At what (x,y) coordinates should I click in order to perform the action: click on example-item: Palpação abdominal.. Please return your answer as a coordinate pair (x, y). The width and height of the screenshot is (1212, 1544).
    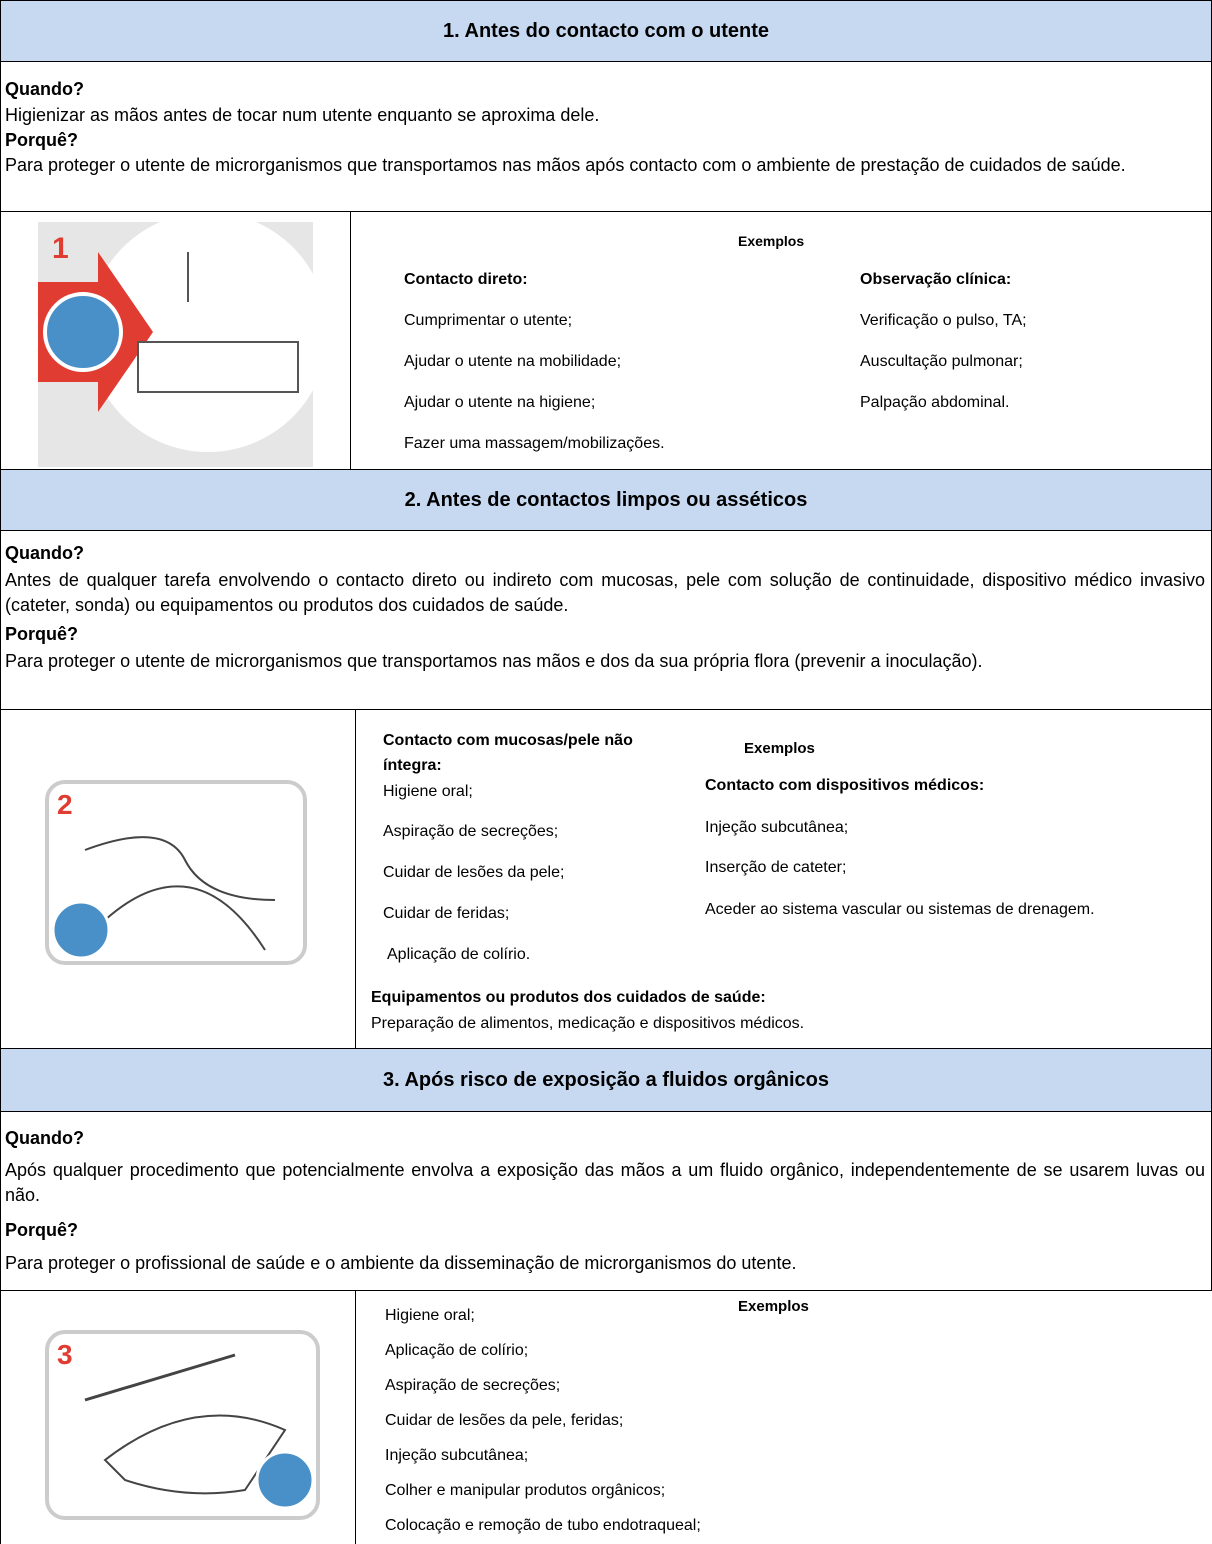
    Looking at the image, I should click on (935, 402).